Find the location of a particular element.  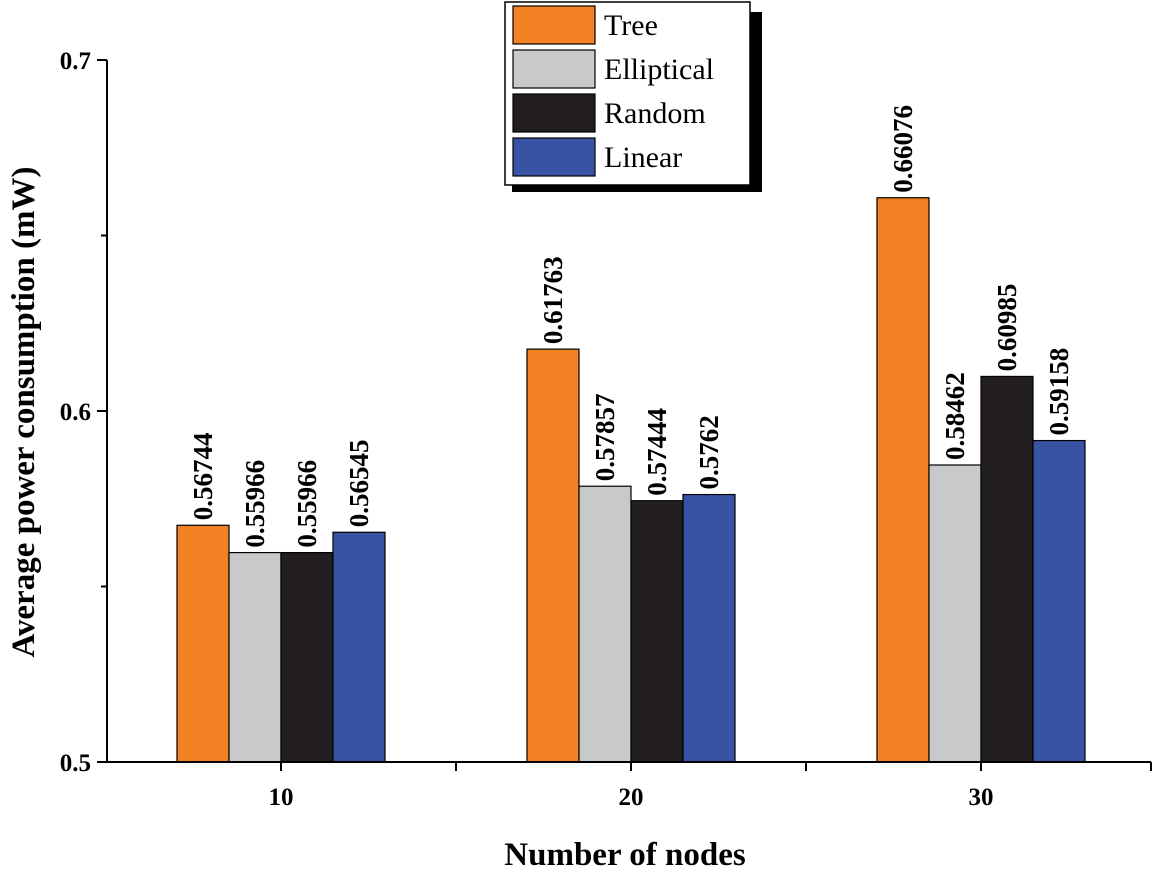

data-label-random-30: 0.60985 is located at coordinates (1007, 328).